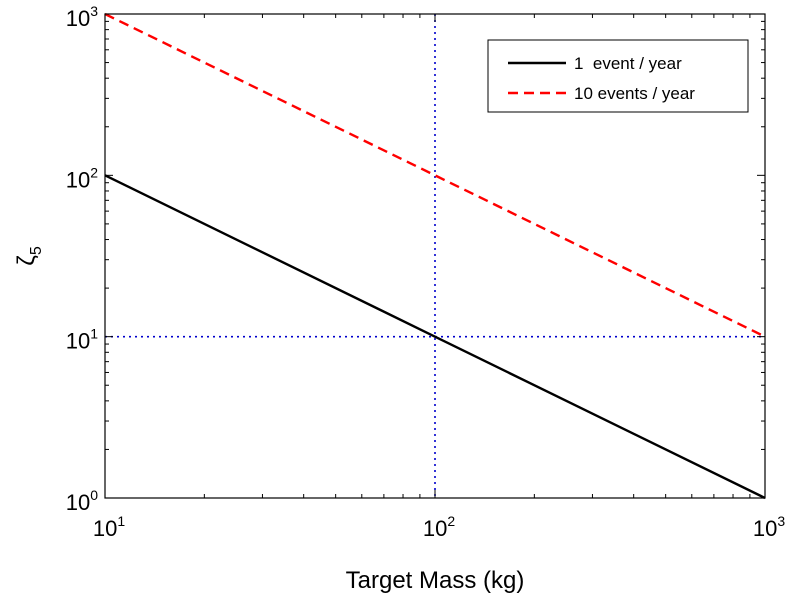 Image resolution: width=787 pixels, height=605 pixels. What do you see at coordinates (769, 527) in the screenshot?
I see `x-tick-label: 10³` at bounding box center [769, 527].